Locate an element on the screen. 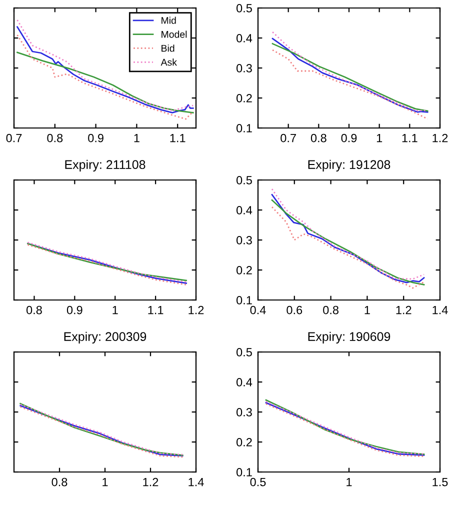  legend-label: Ask is located at coordinates (168, 62).